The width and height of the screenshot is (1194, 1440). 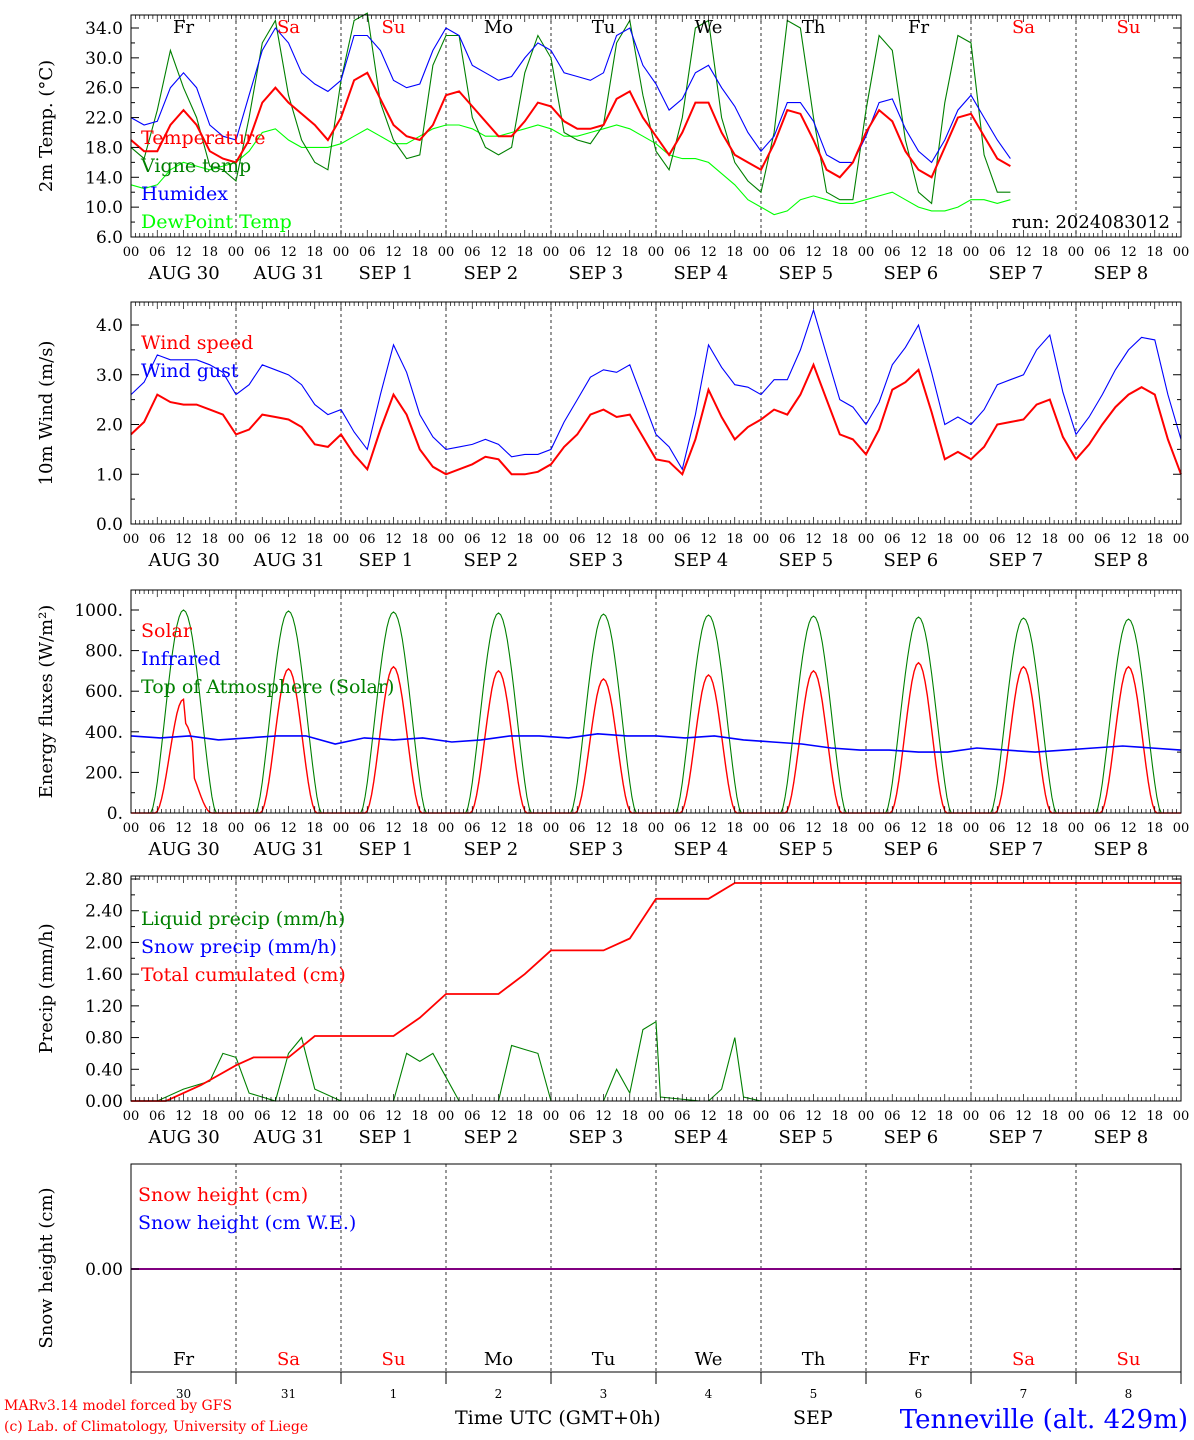 What do you see at coordinates (288, 27) in the screenshot?
I see `day-name: Sa` at bounding box center [288, 27].